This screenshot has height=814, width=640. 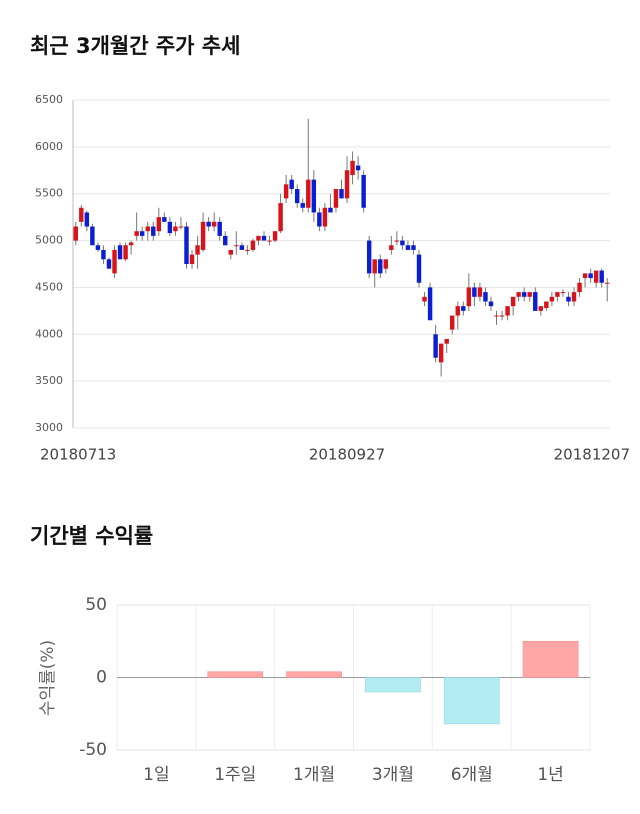 What do you see at coordinates (135, 46) in the screenshot?
I see `chart-title: 최근 3개월간 주가 추세` at bounding box center [135, 46].